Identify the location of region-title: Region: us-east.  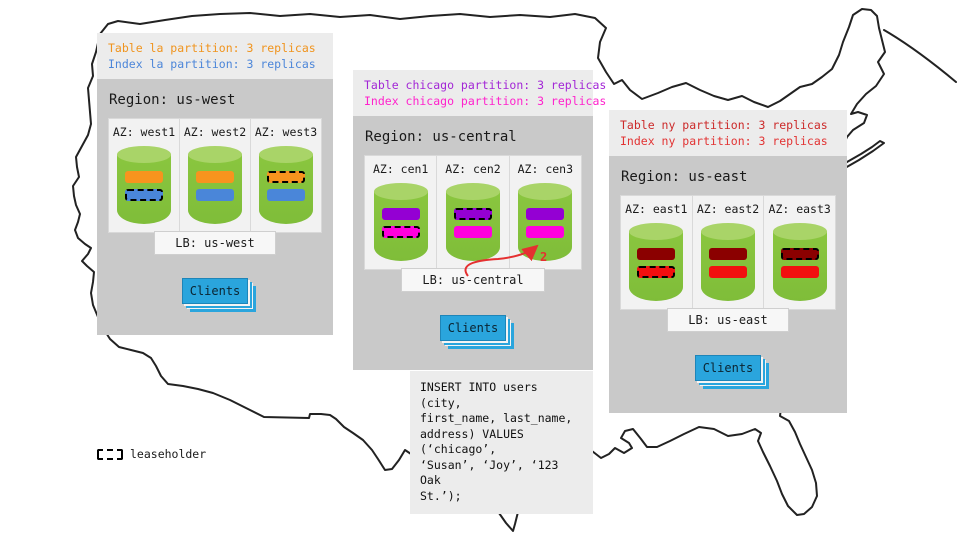
(684, 177).